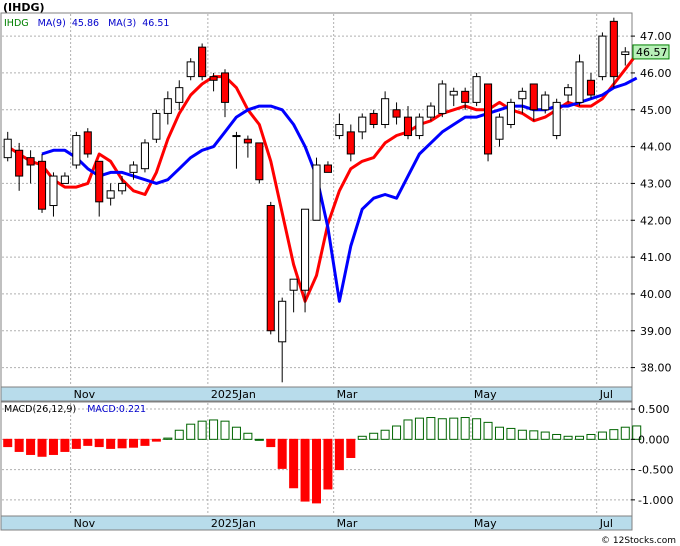  Describe the element at coordinates (656, 331) in the screenshot. I see `price-y-tick-label: 39.00` at that location.